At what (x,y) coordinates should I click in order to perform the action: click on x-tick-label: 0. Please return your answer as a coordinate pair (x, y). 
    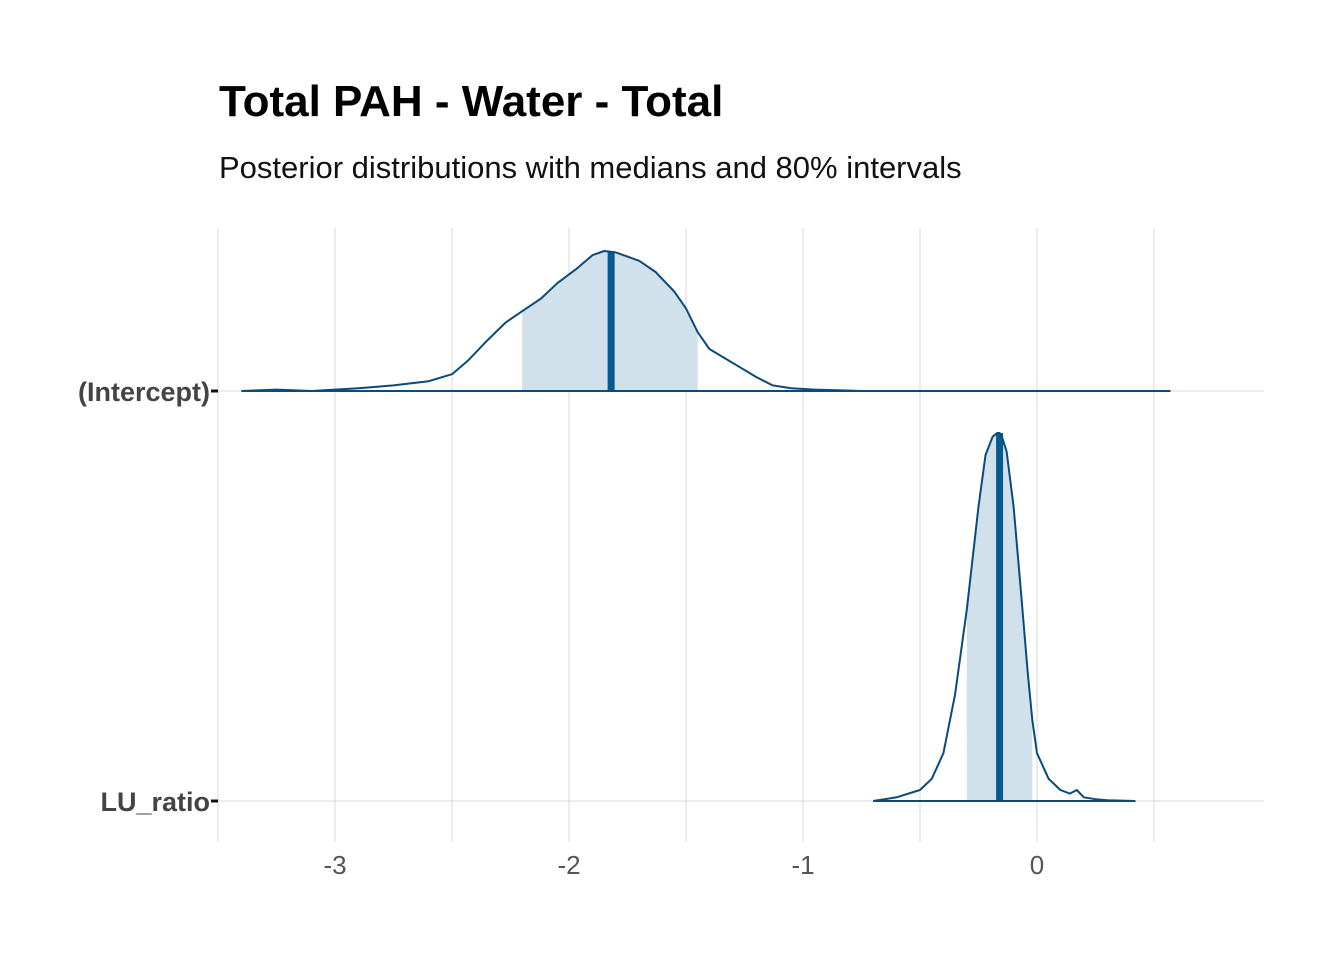
    Looking at the image, I should click on (1037, 865).